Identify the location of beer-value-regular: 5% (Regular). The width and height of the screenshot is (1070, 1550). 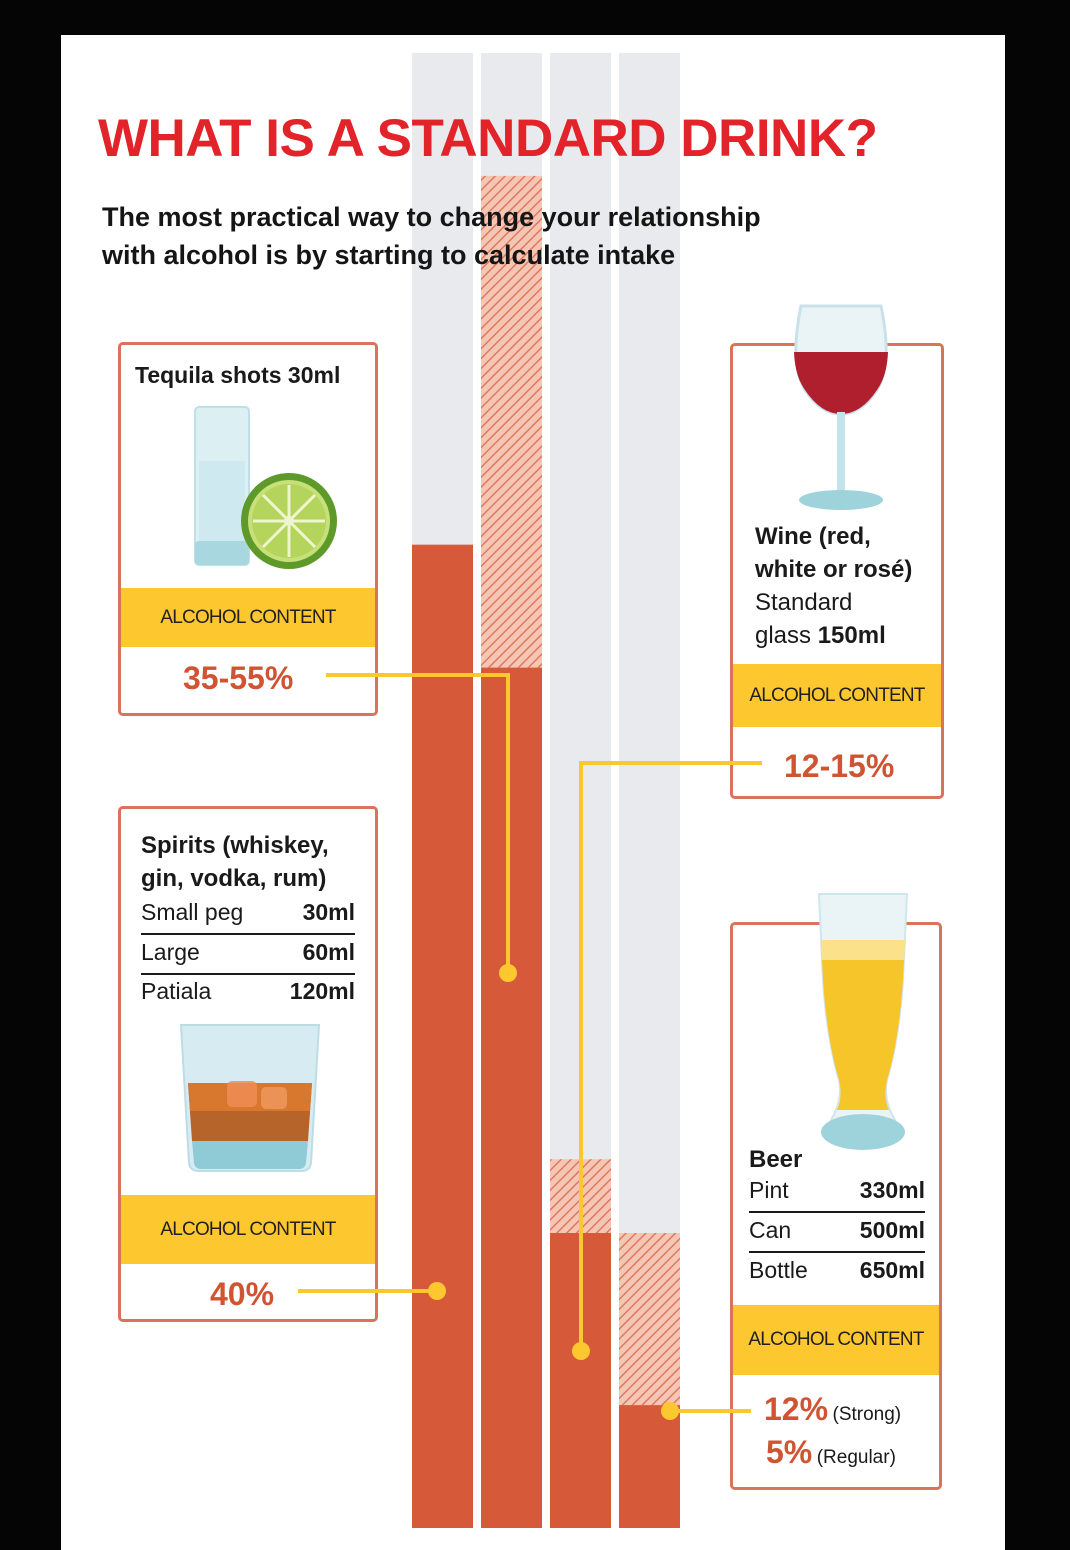
(831, 1452).